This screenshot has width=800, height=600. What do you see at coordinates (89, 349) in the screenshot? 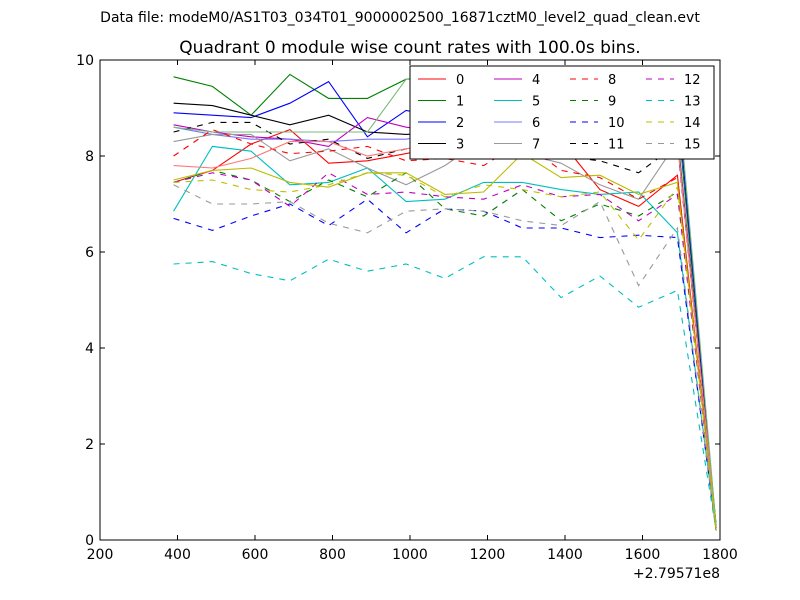
I see `y-tick-label: 4` at bounding box center [89, 349].